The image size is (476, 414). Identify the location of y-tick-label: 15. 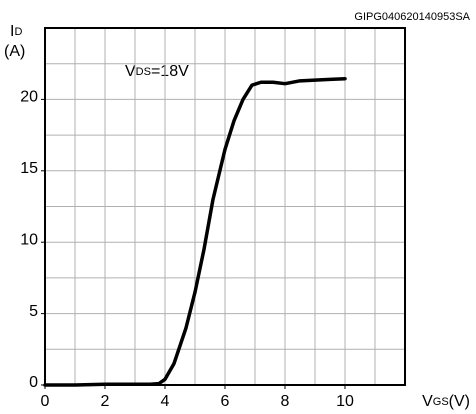
(29, 168).